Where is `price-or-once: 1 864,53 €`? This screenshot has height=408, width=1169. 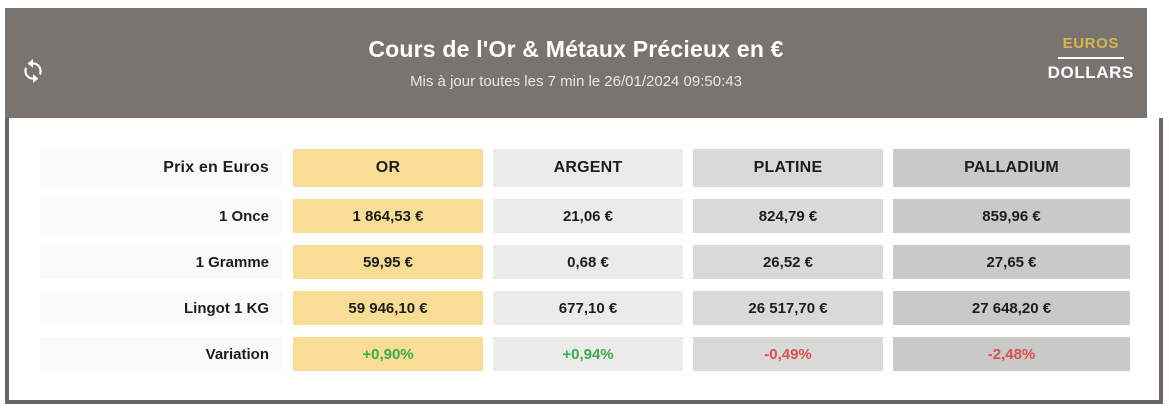
price-or-once: 1 864,53 € is located at coordinates (388, 216).